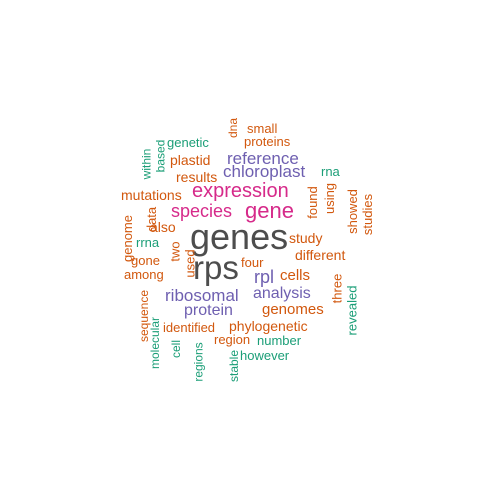  I want to click on word-dna: dna, so click(233, 128).